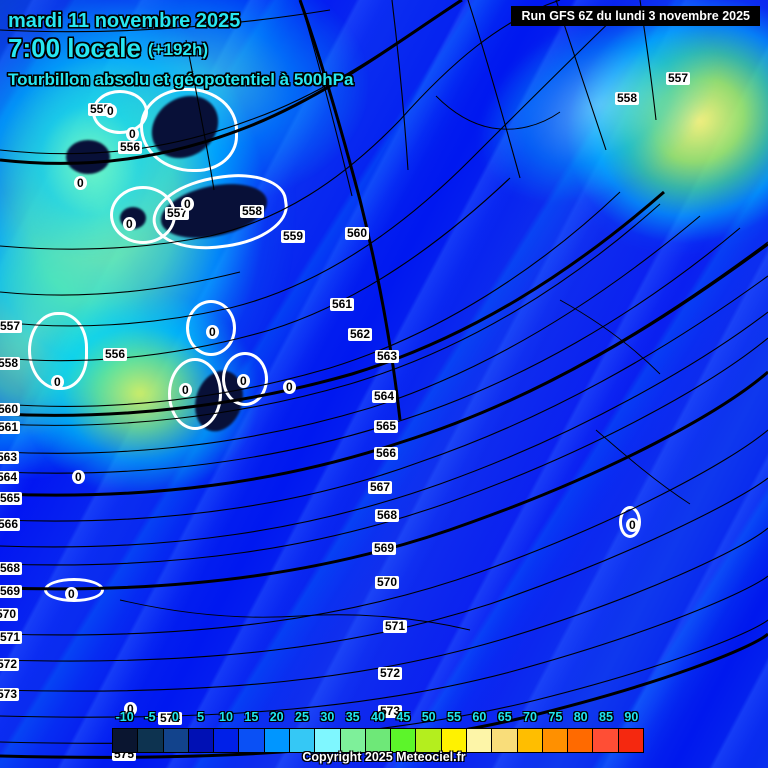 The width and height of the screenshot is (768, 768). Describe the element at coordinates (555, 717) in the screenshot. I see `colorbar-tick: 75` at that location.